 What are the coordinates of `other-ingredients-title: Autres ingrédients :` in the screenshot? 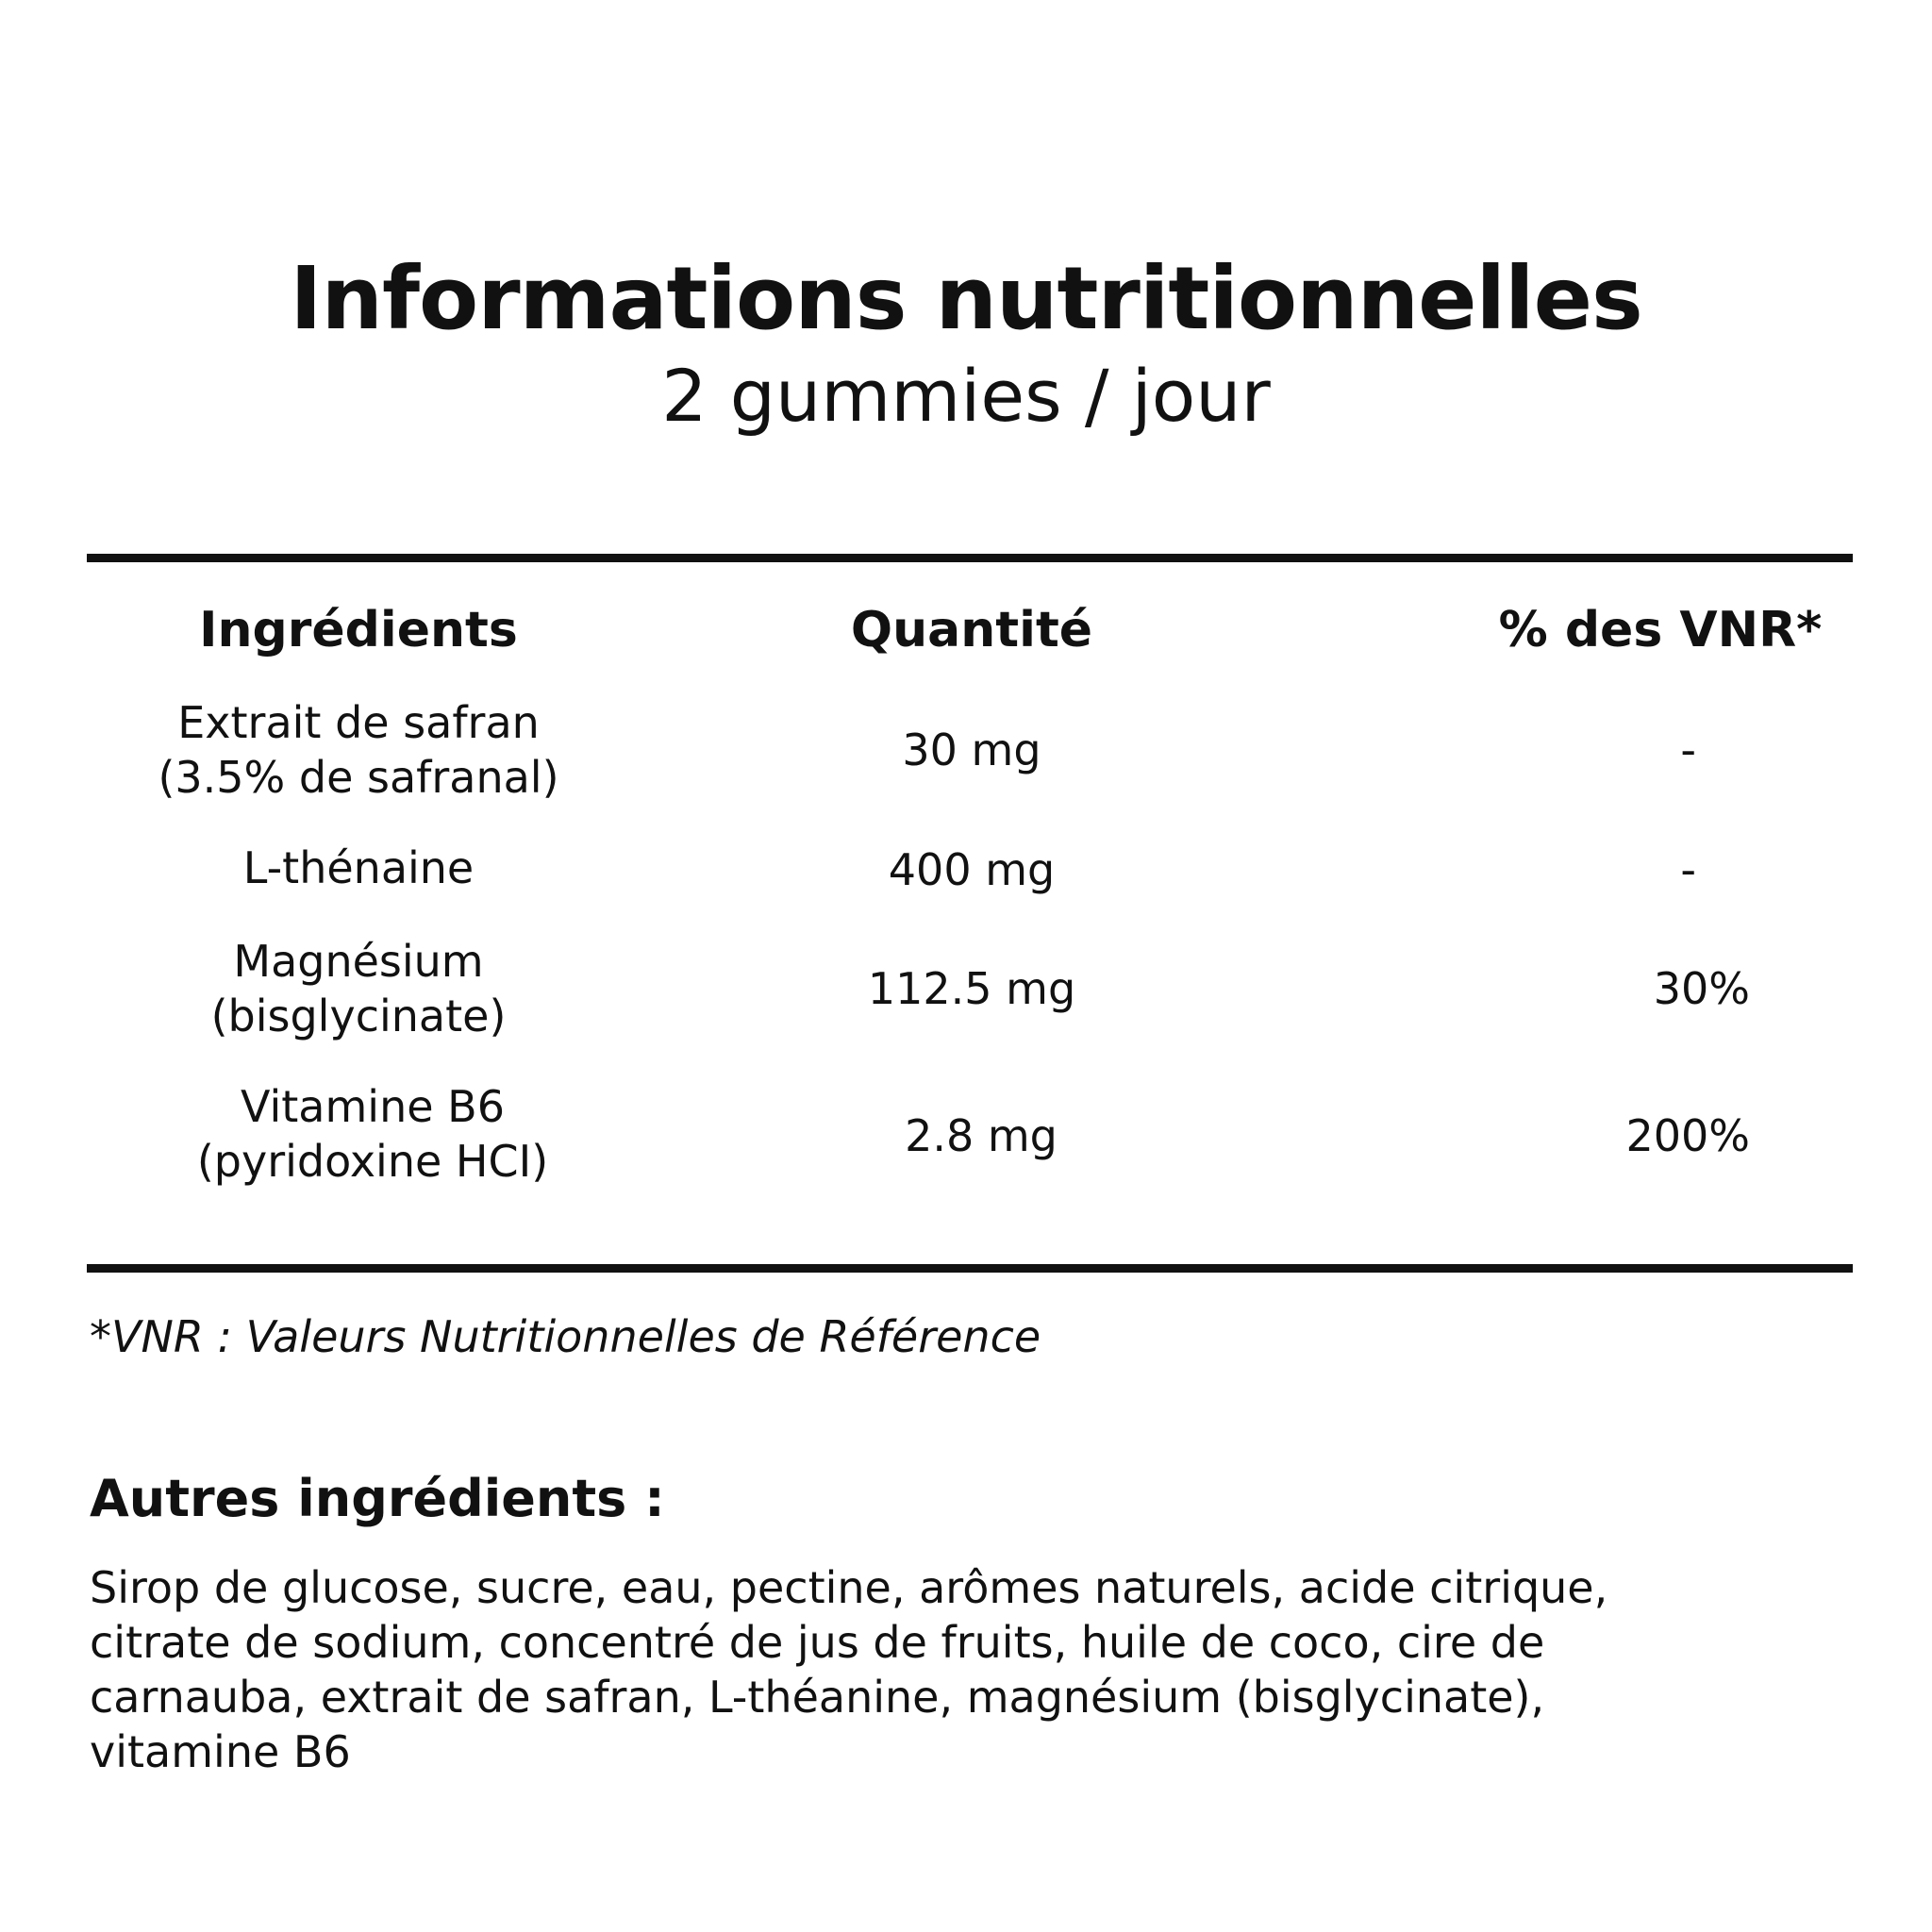 It's located at (377, 1498).